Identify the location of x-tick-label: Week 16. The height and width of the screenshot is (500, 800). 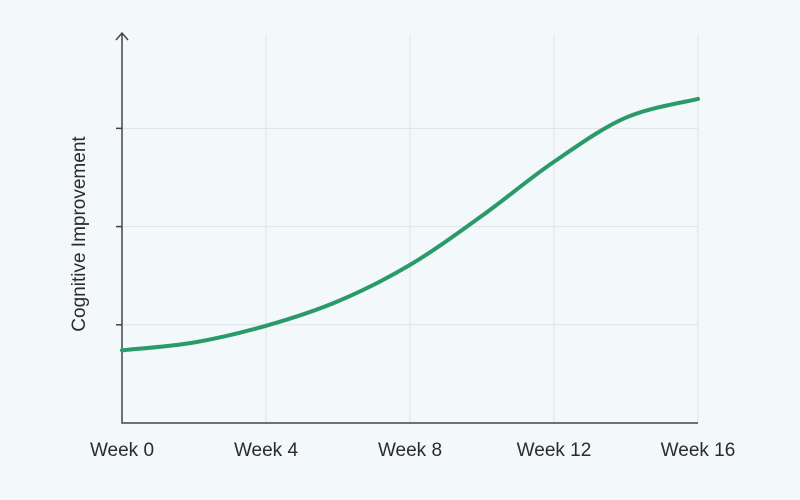
(698, 450).